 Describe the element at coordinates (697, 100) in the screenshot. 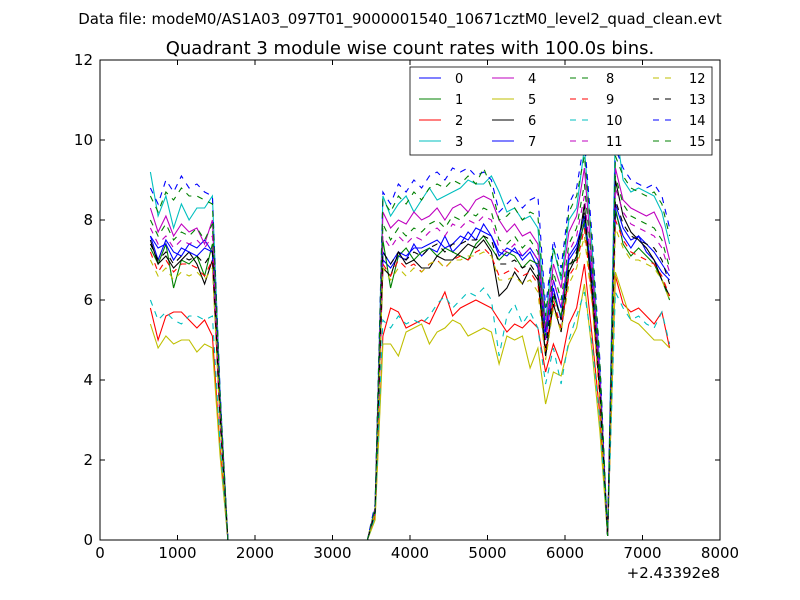

I see `legend-label-13: 13` at that location.